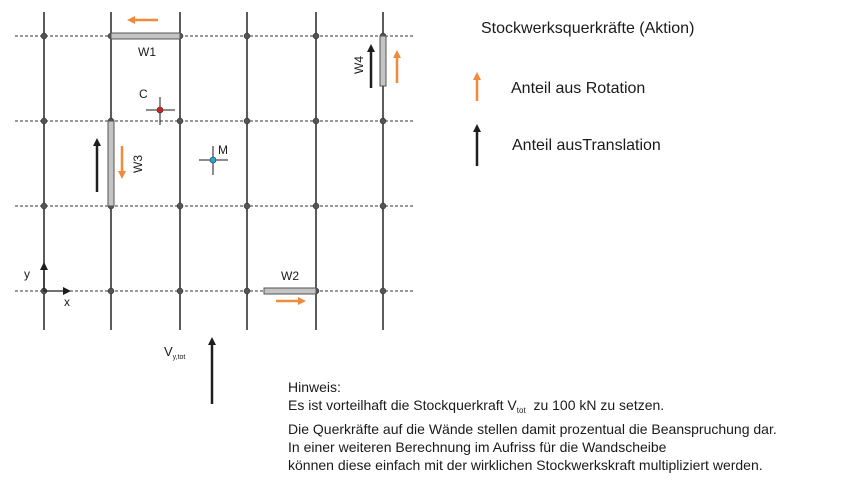 The height and width of the screenshot is (480, 865). What do you see at coordinates (588, 28) in the screenshot?
I see `legend-title: Stockwerksquerkräfte (Aktion)` at bounding box center [588, 28].